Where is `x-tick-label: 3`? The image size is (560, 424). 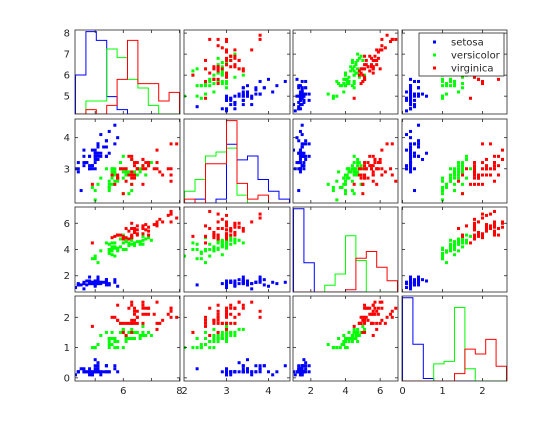 x-tick-label: 3 is located at coordinates (226, 391).